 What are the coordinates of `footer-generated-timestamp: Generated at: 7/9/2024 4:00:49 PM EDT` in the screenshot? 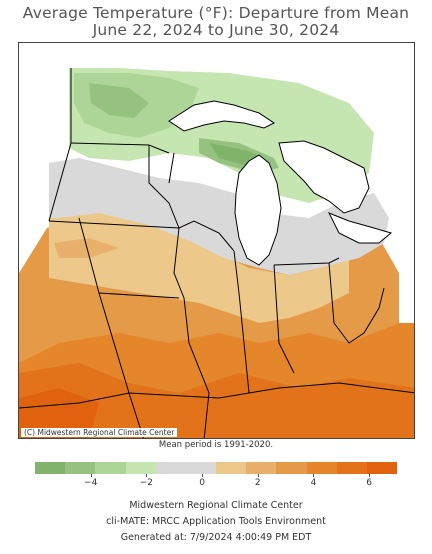 It's located at (216, 537).